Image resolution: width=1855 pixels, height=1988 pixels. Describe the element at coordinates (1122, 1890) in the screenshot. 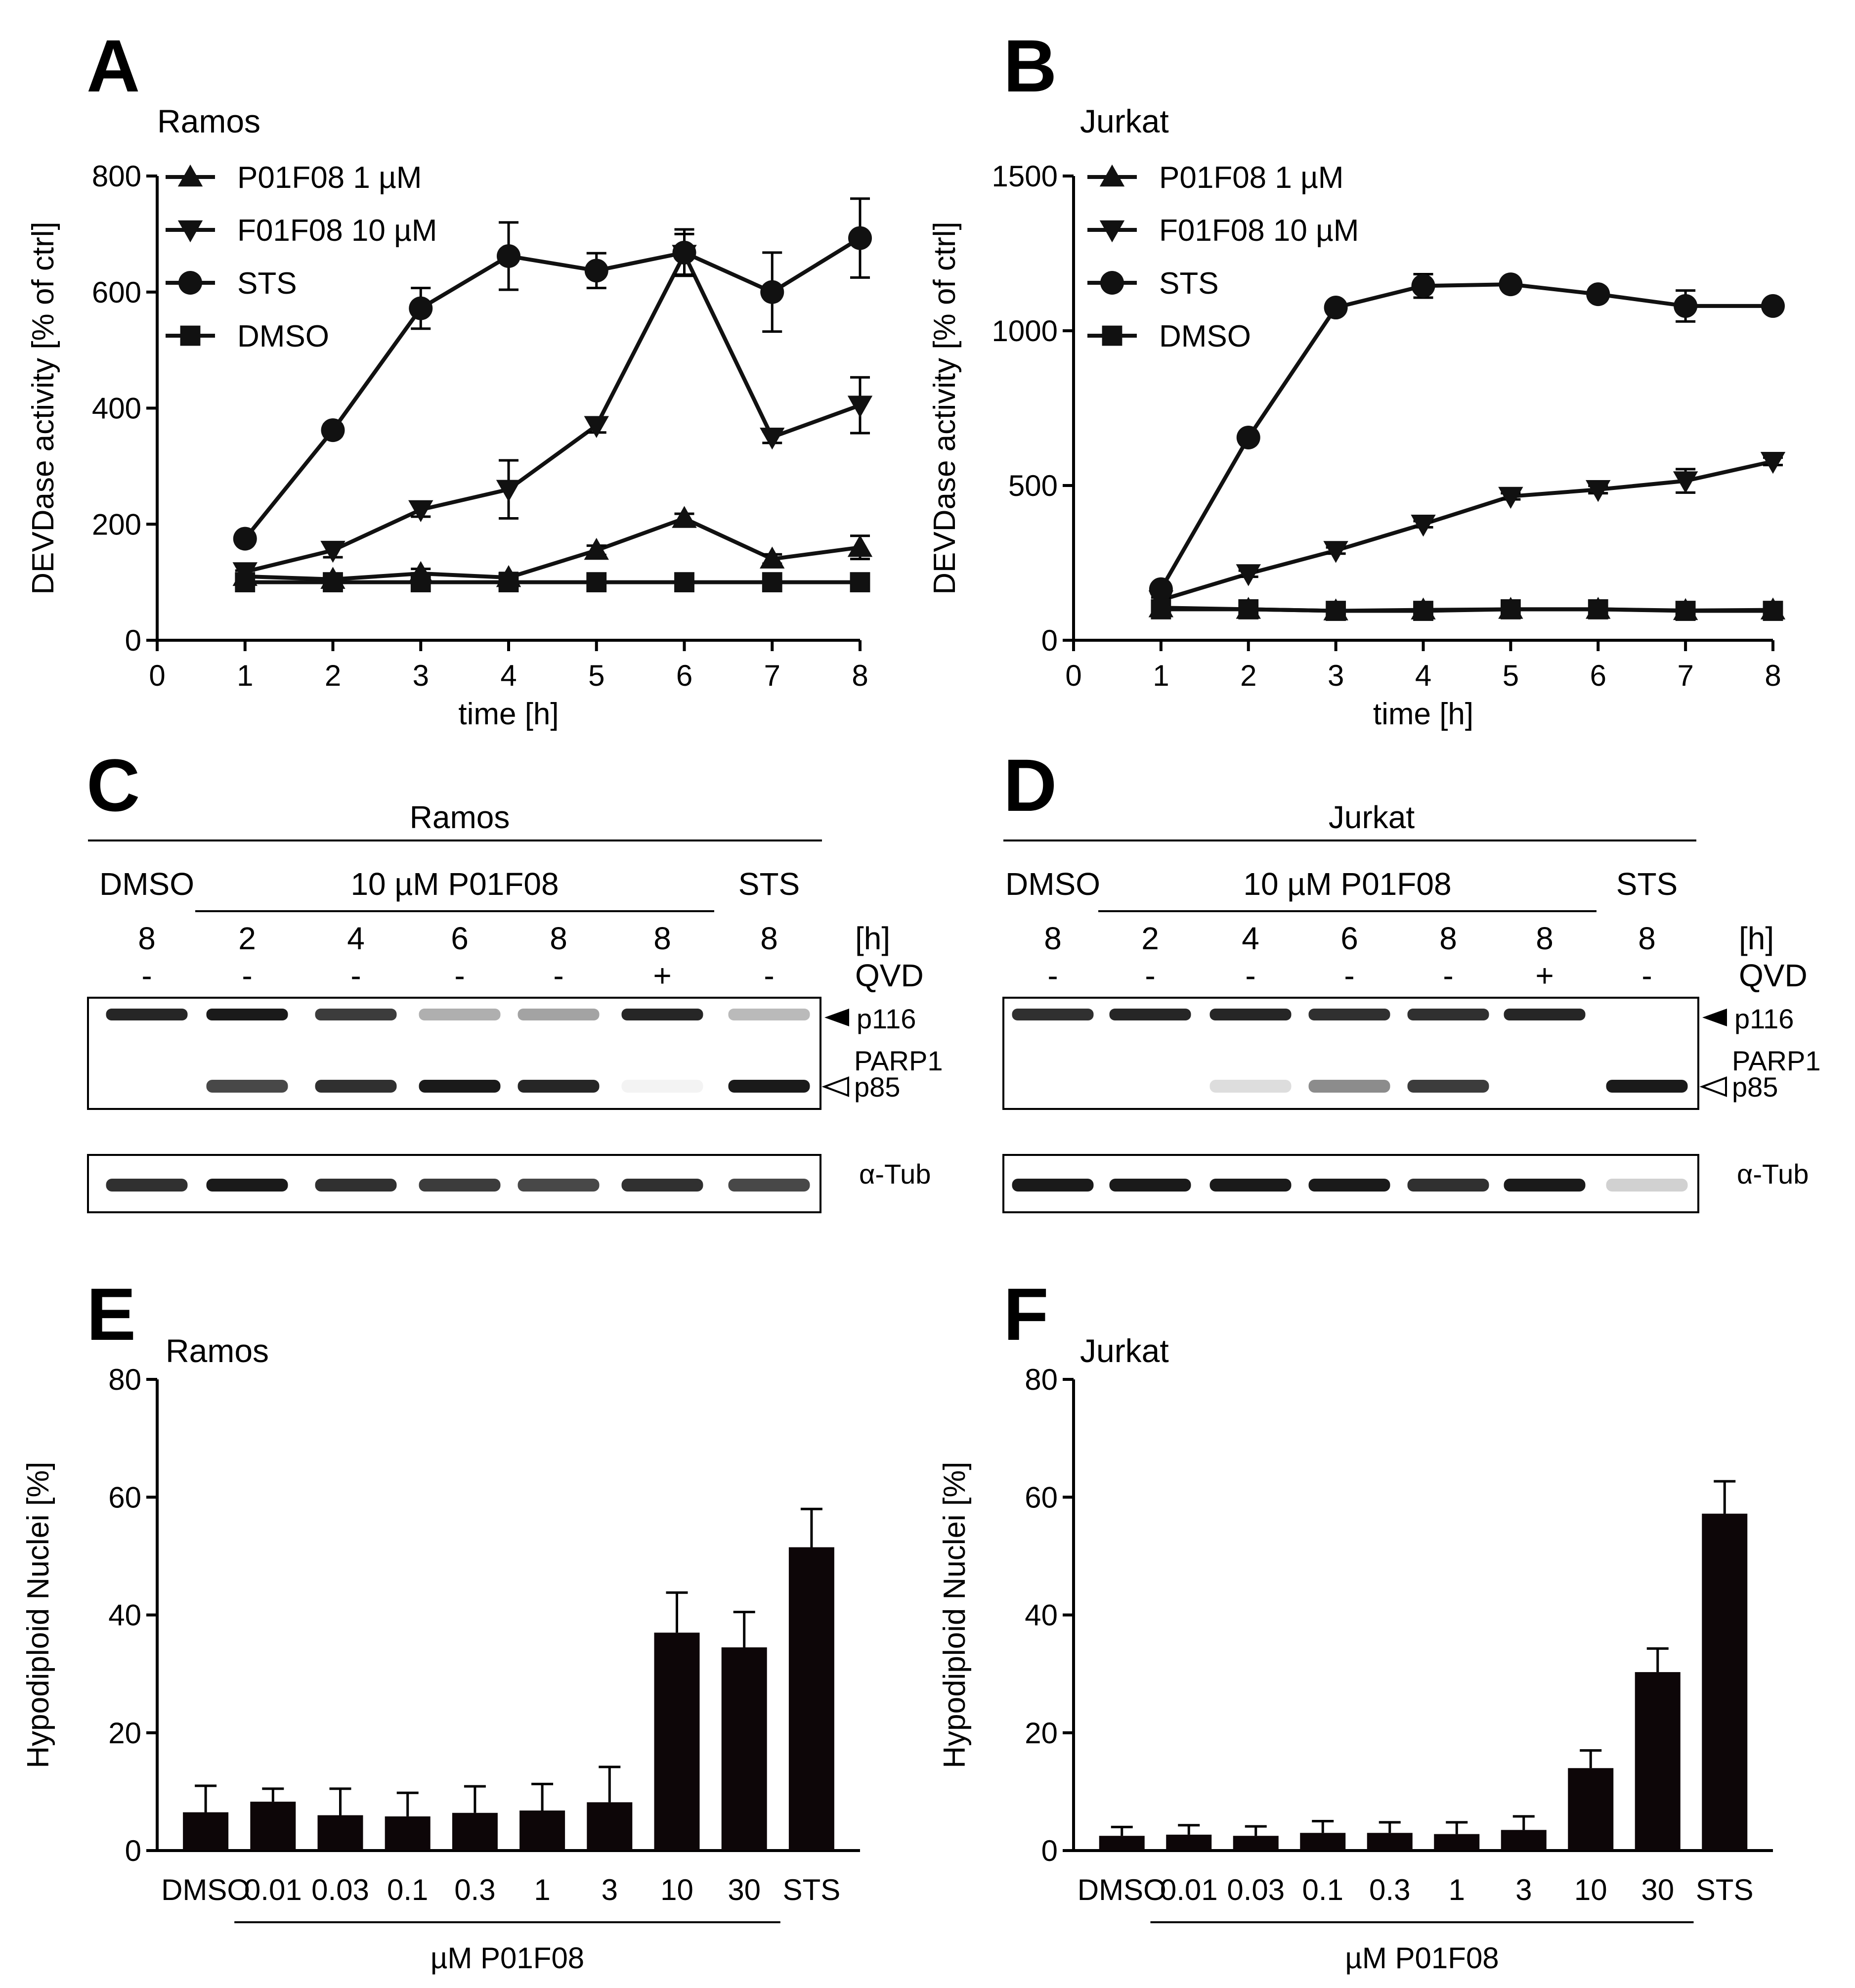

I see `f-category-label: DMSO` at that location.